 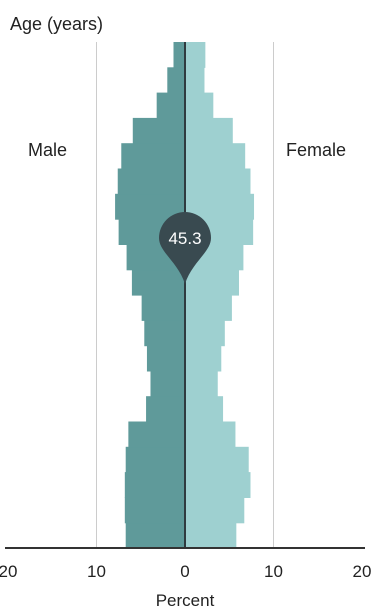 I want to click on median-age-pin, so click(x=185, y=248).